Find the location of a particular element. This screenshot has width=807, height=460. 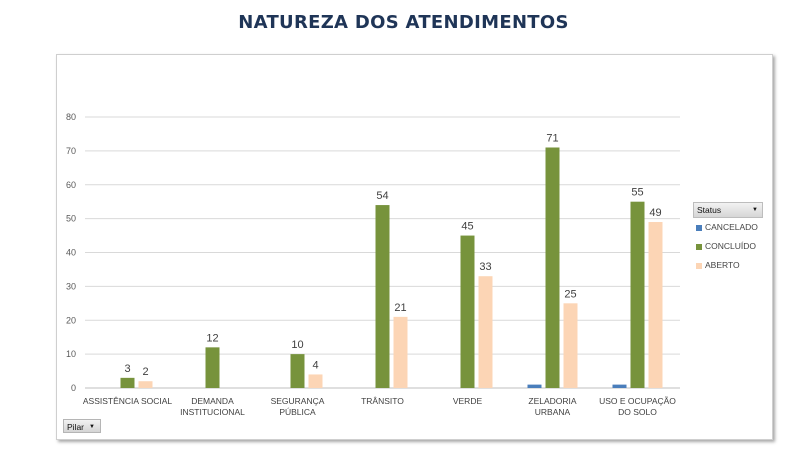

legend-item-aberto: ABERTO is located at coordinates (728, 265).